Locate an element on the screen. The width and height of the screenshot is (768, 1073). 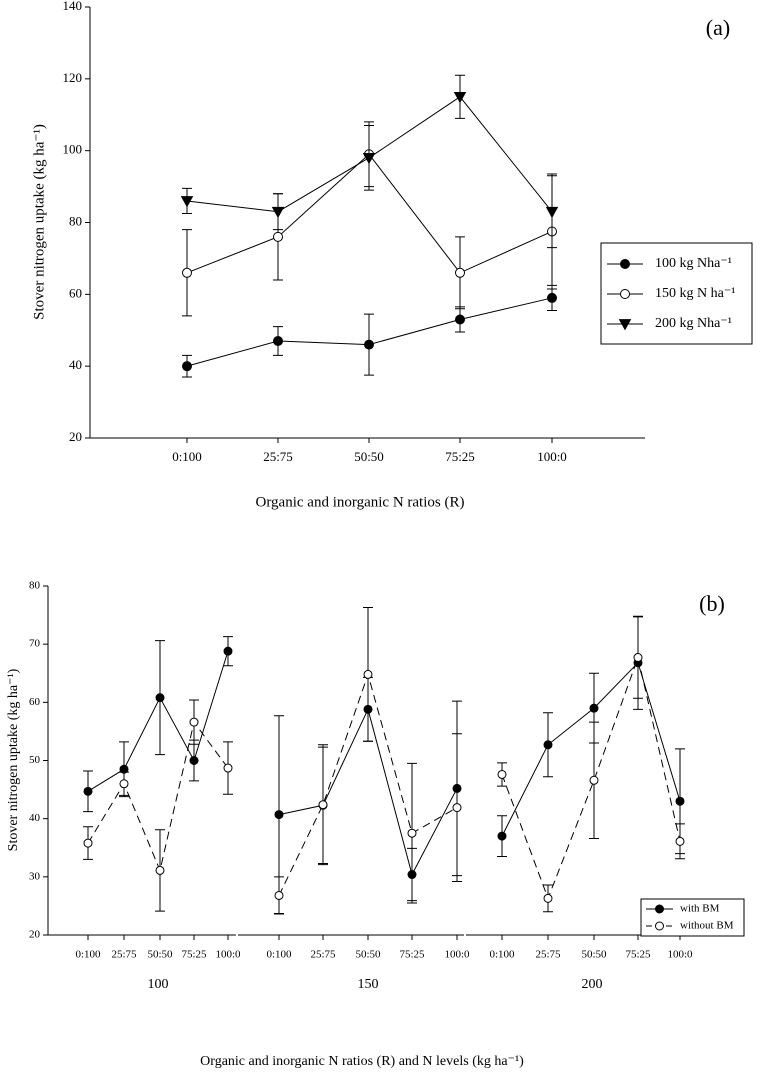
x-axis-label: Organic and inorganic N ratios (R) is located at coordinates (360, 502).